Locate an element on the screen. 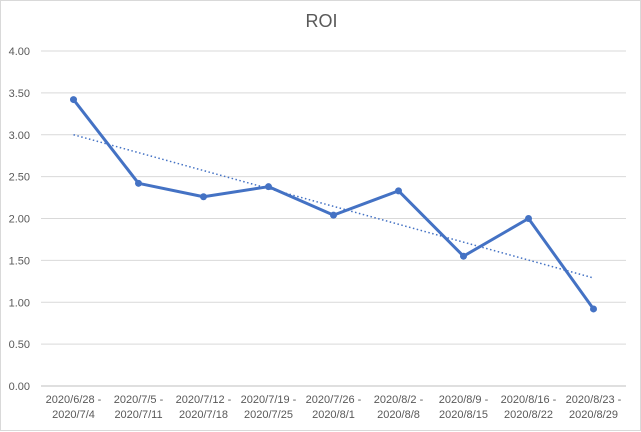 This screenshot has width=641, height=432. x-tick-label: 2020/7/12 - is located at coordinates (204, 400).